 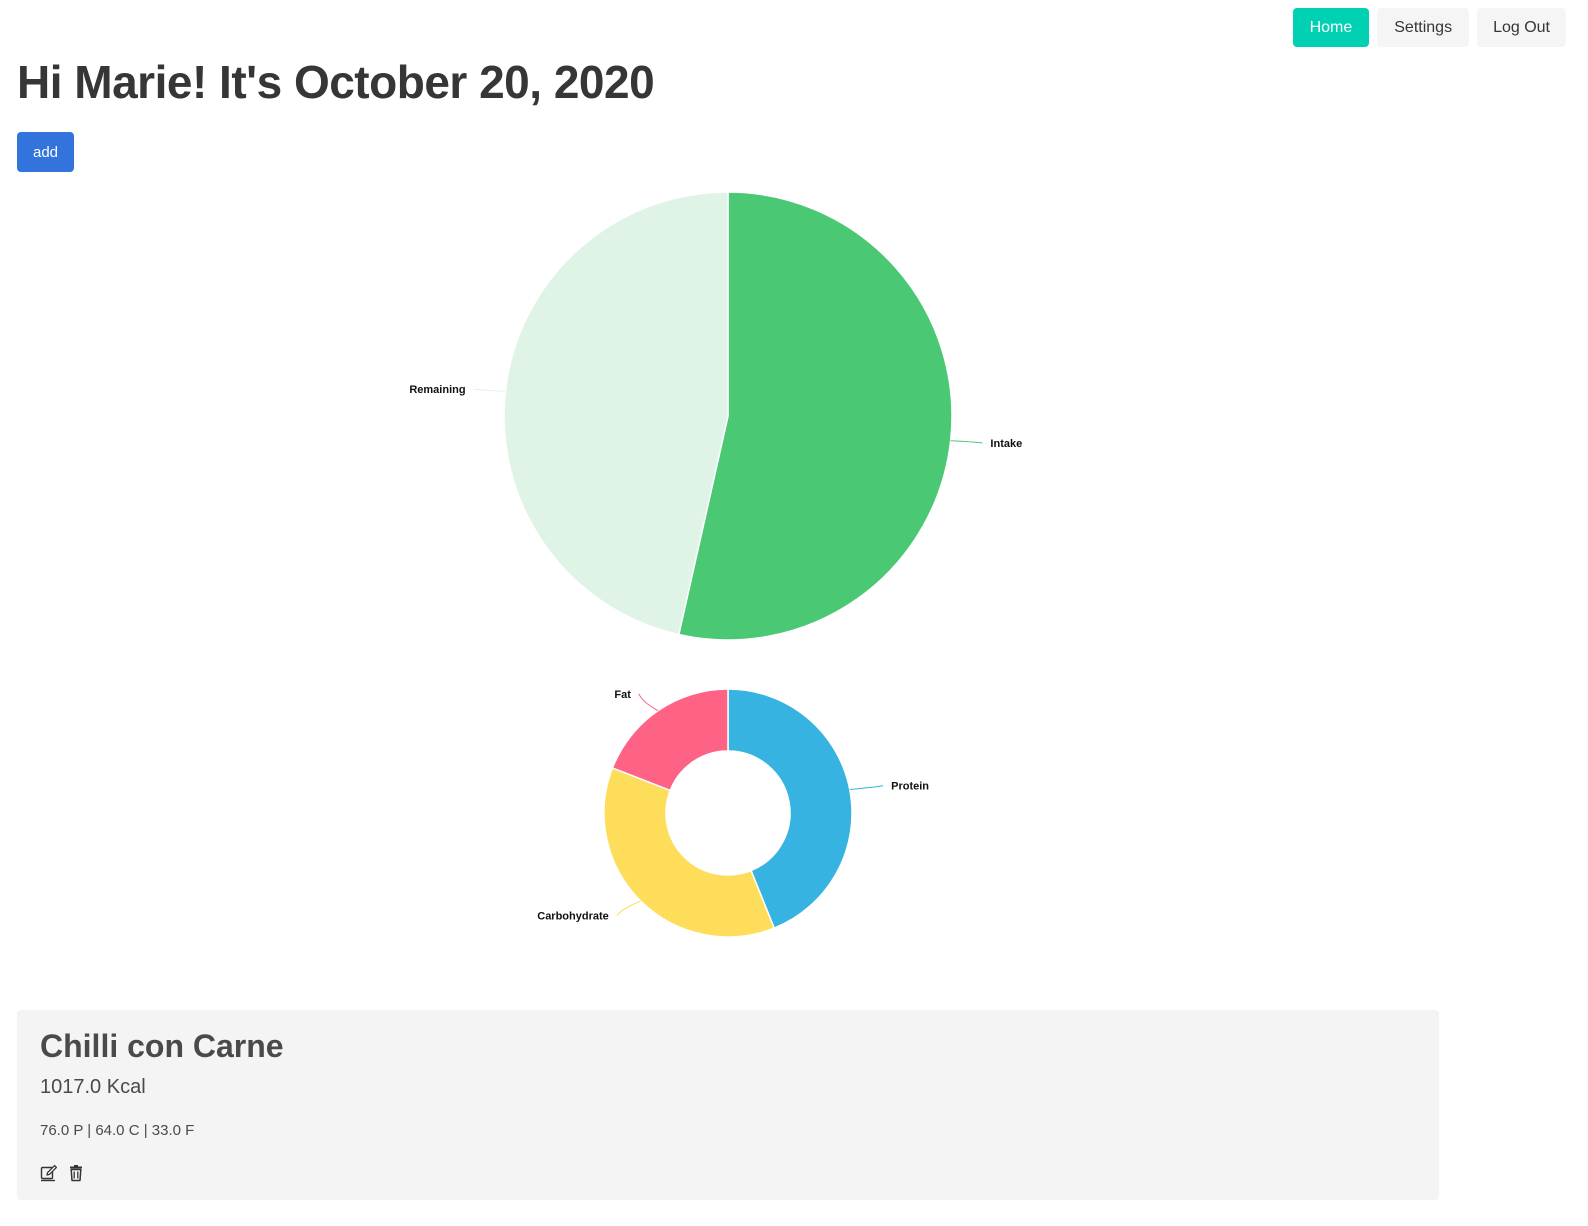 I want to click on logout-button: Log Out, so click(x=1521, y=27).